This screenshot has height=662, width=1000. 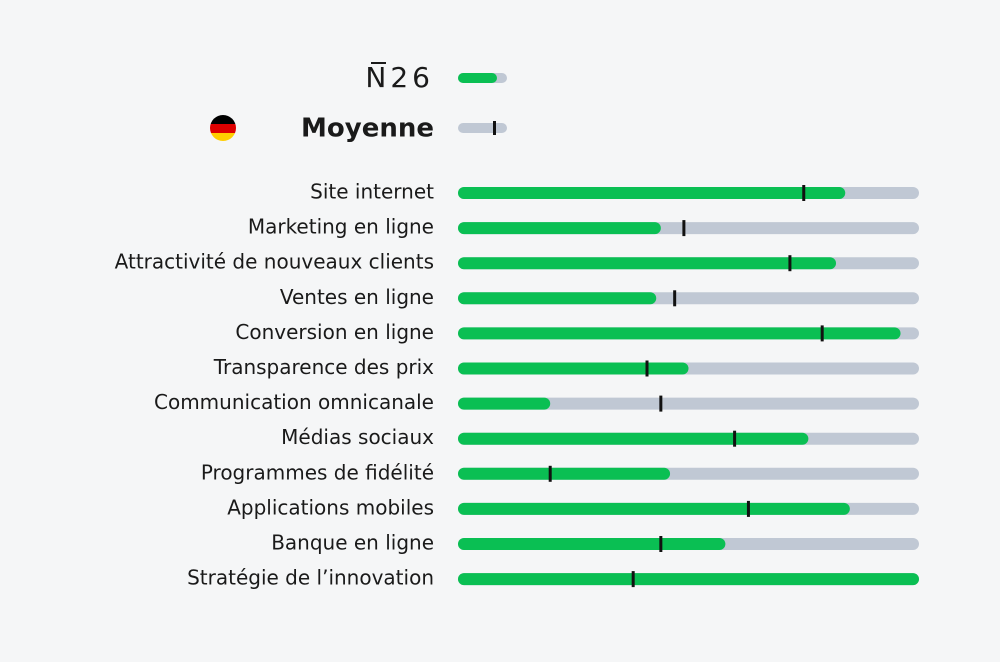 What do you see at coordinates (399, 77) in the screenshot?
I see `legend-label: N26` at bounding box center [399, 77].